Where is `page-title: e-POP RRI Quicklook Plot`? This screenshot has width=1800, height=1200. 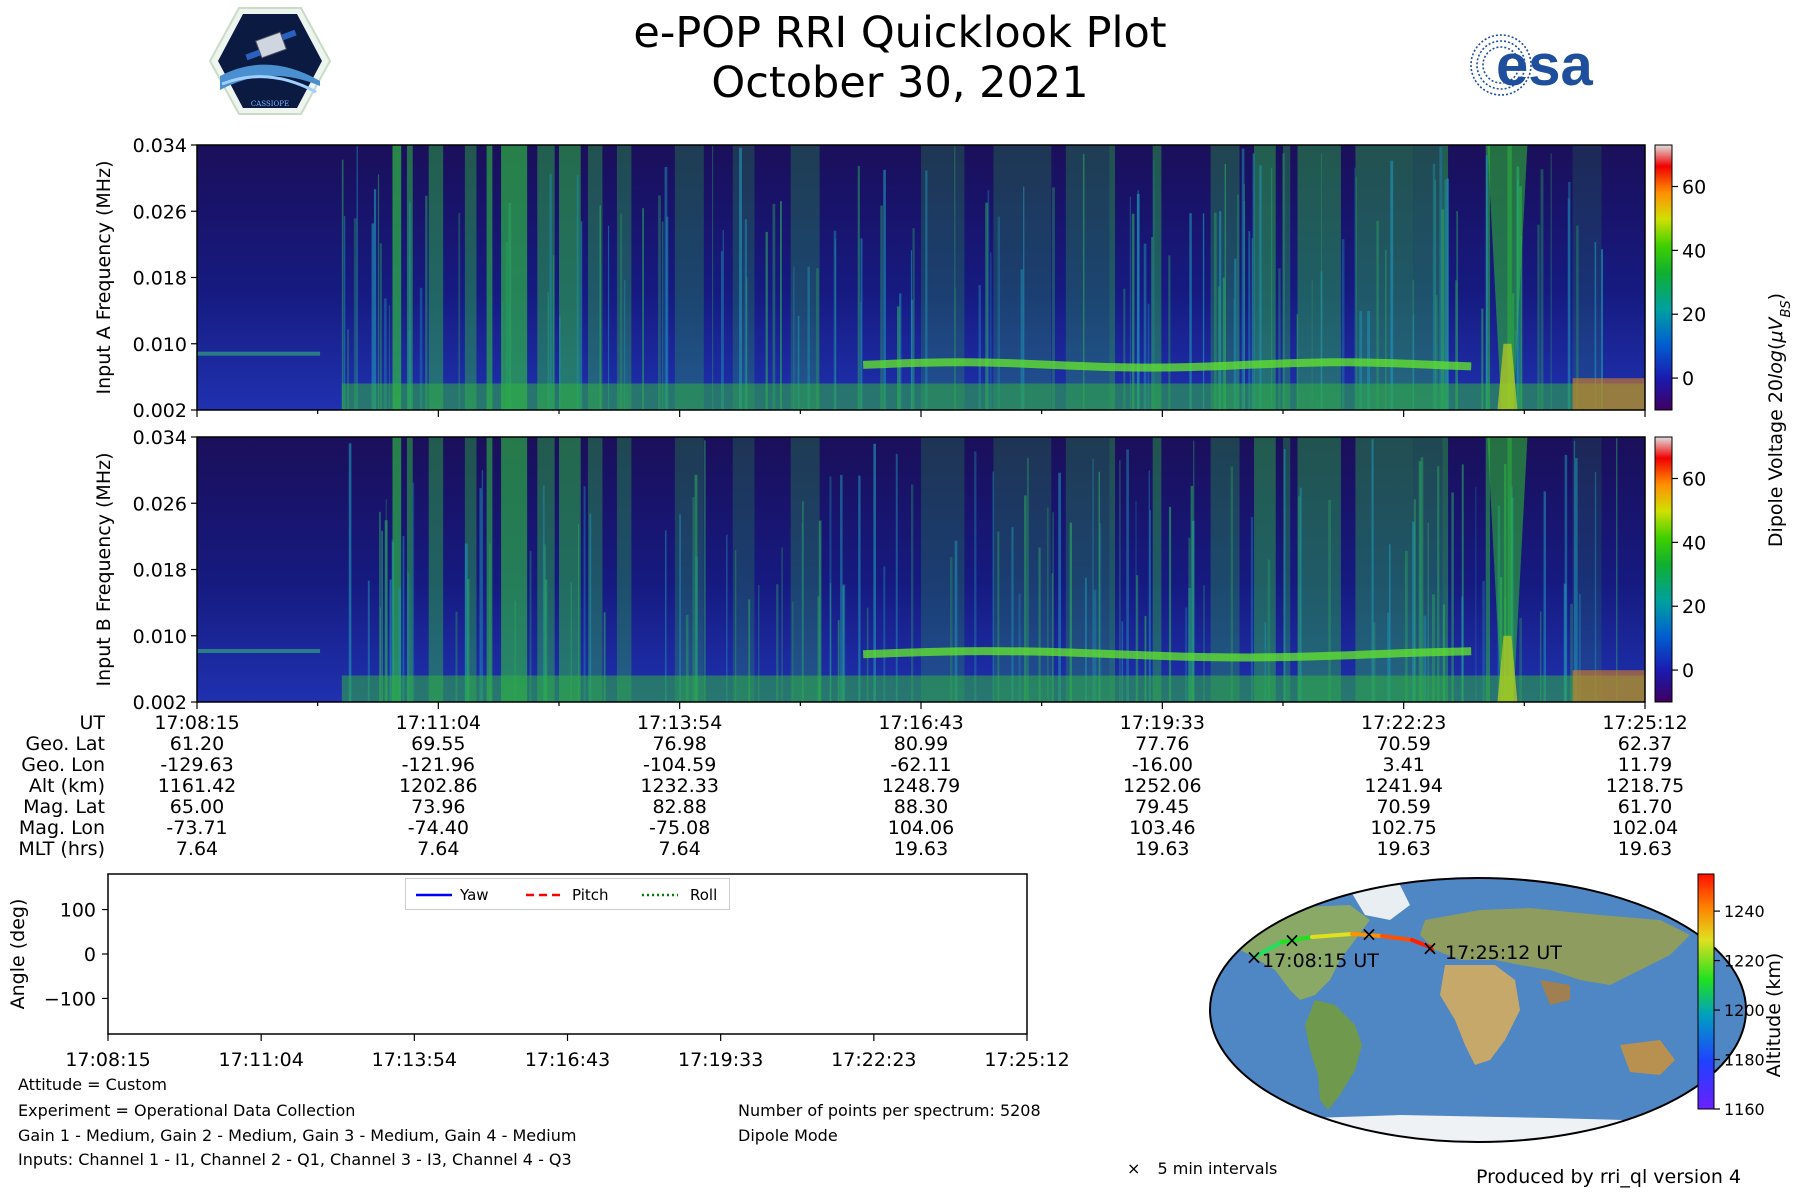
page-title: e-POP RRI Quicklook Plot is located at coordinates (900, 33).